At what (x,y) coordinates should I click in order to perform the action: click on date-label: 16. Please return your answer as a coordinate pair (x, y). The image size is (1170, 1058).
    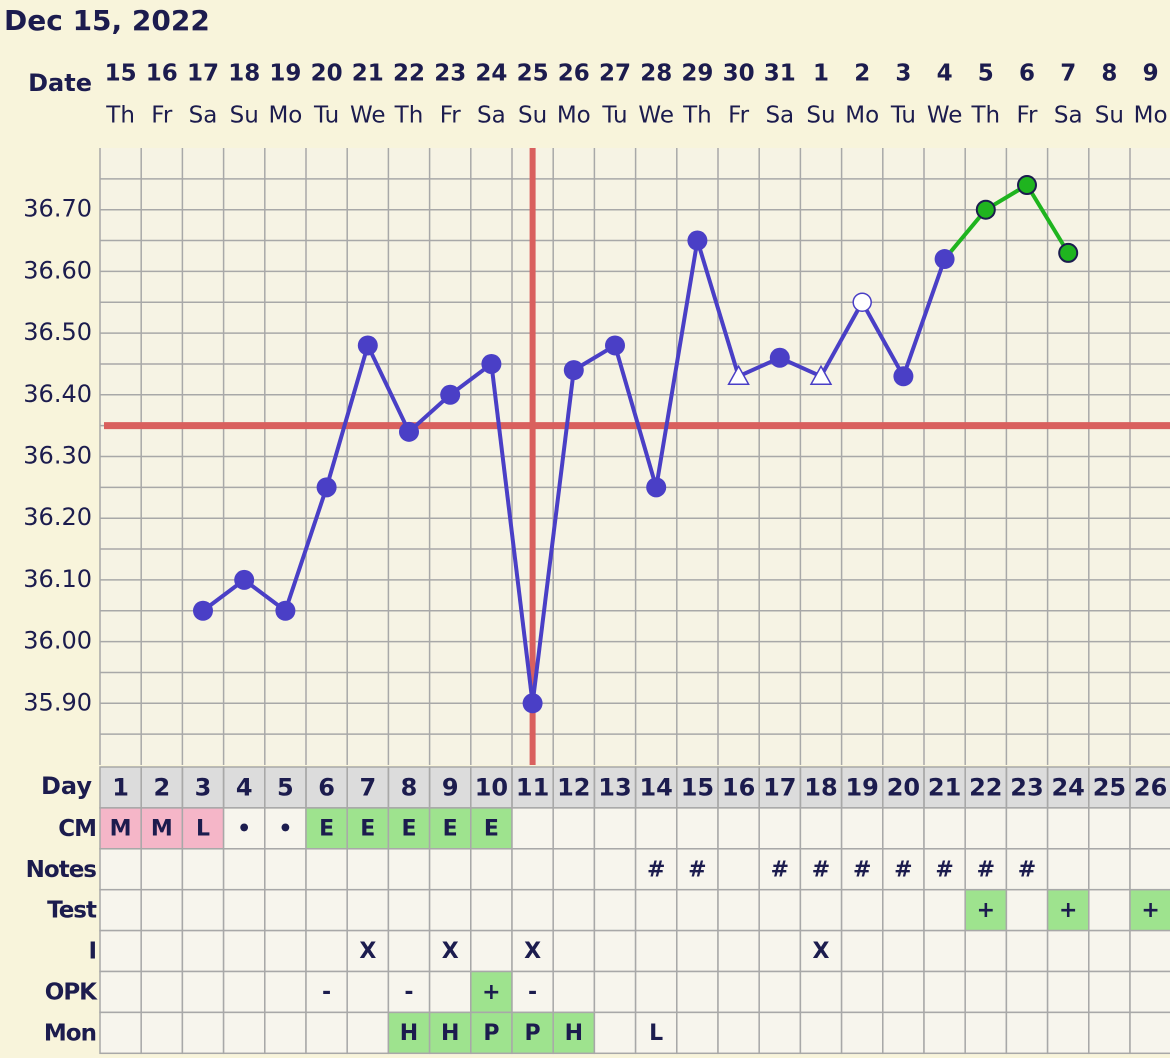
    Looking at the image, I should click on (162, 74).